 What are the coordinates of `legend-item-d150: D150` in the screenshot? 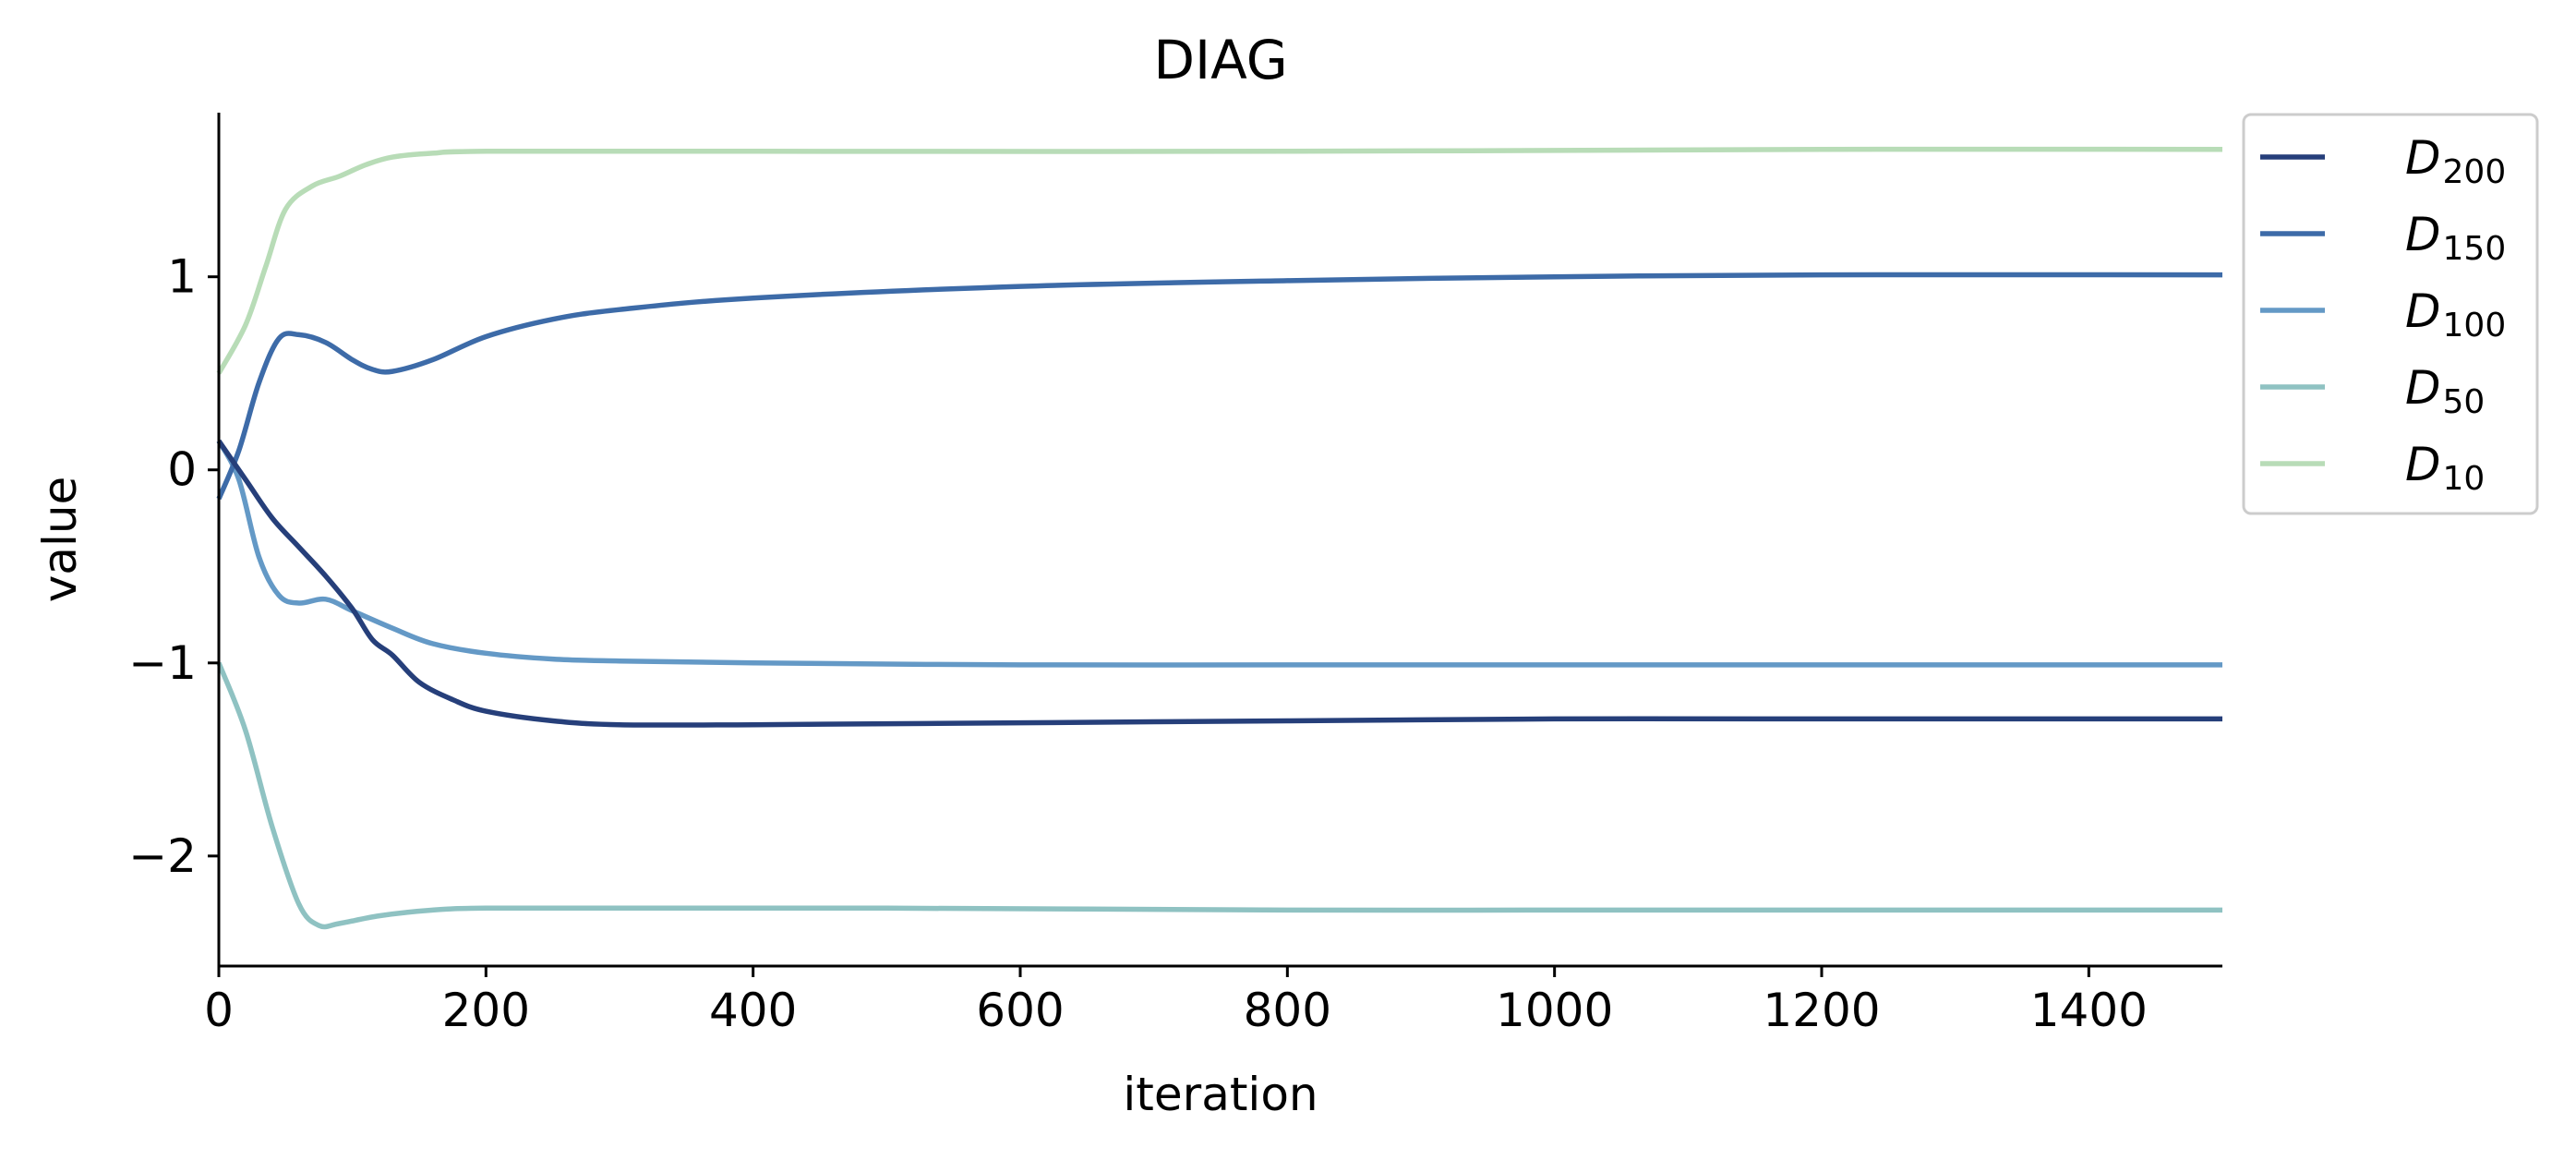 It's located at (2383, 238).